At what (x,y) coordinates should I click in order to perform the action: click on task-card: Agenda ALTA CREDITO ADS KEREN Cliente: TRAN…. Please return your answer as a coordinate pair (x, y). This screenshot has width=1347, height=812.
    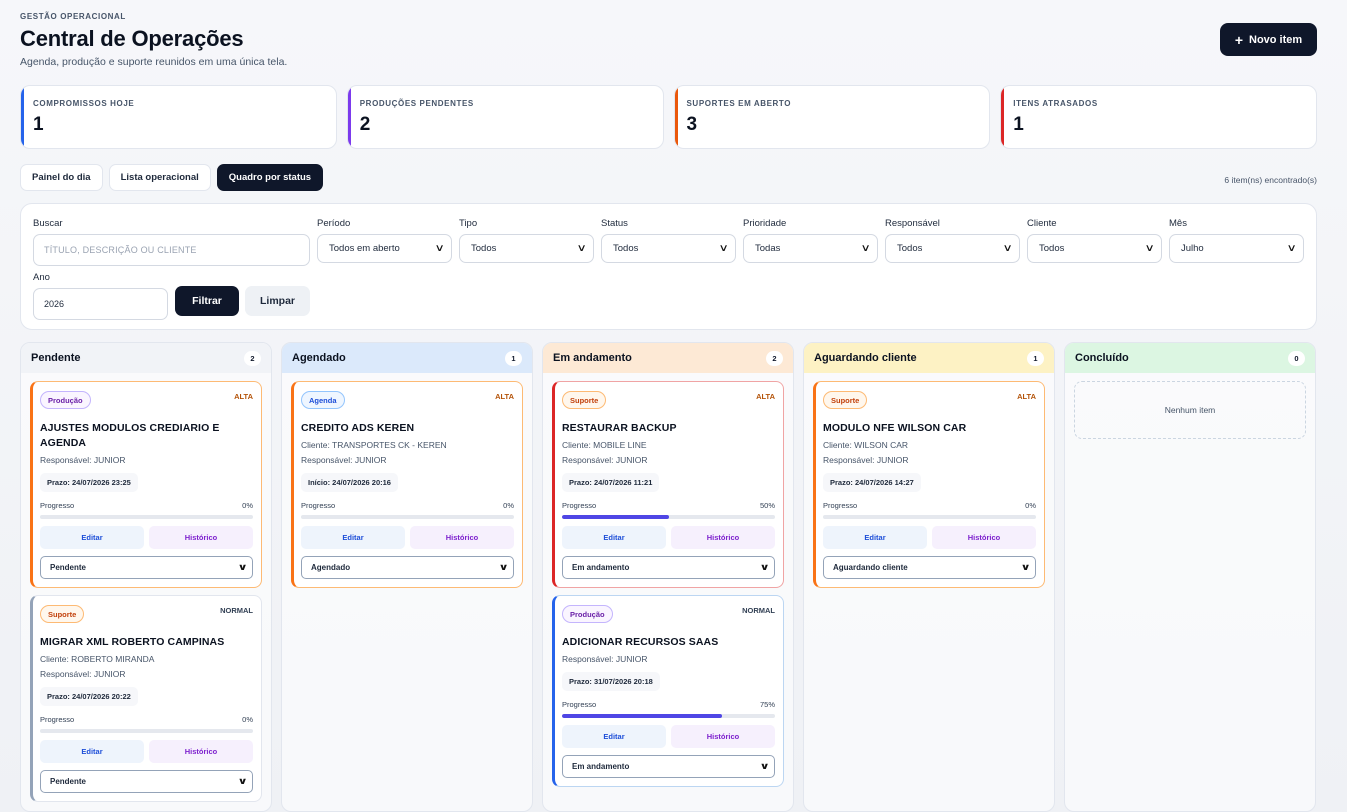
    Looking at the image, I should click on (407, 484).